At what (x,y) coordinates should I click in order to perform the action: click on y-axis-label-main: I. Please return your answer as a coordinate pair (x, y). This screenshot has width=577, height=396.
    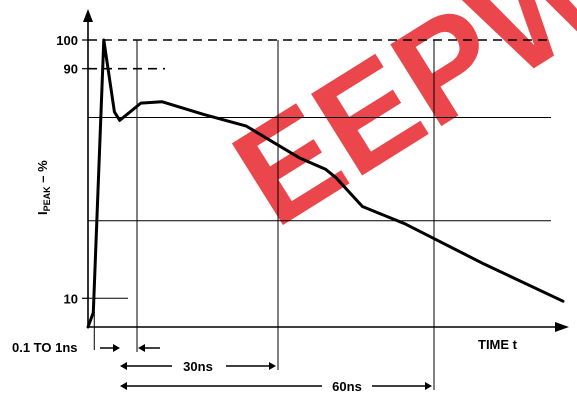
    Looking at the image, I should click on (42, 213).